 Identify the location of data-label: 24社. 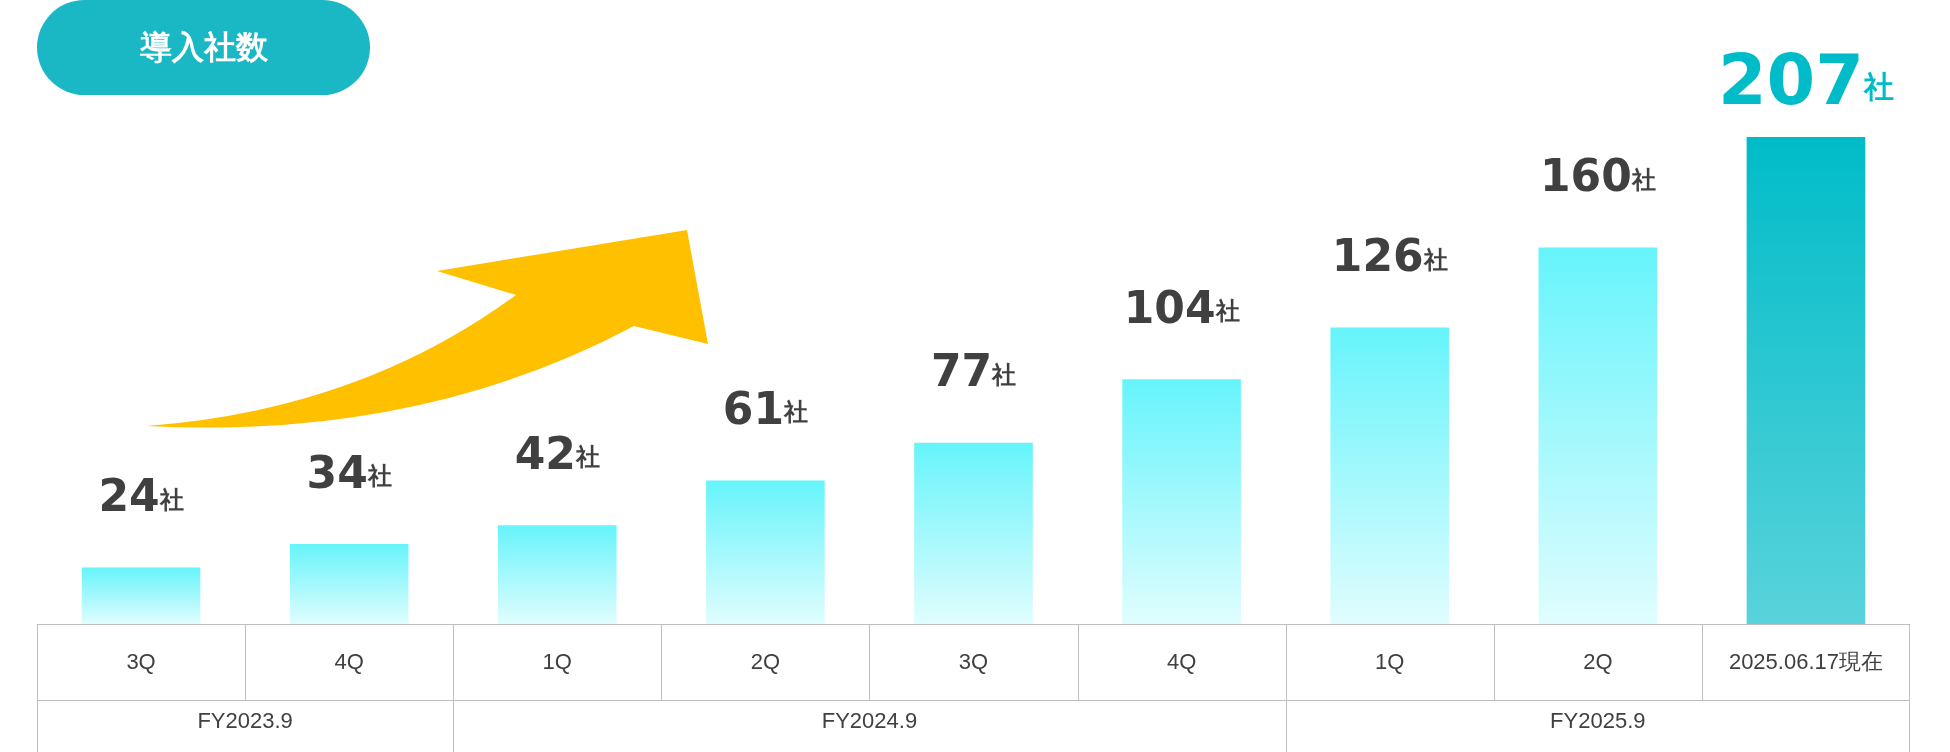
(141, 496).